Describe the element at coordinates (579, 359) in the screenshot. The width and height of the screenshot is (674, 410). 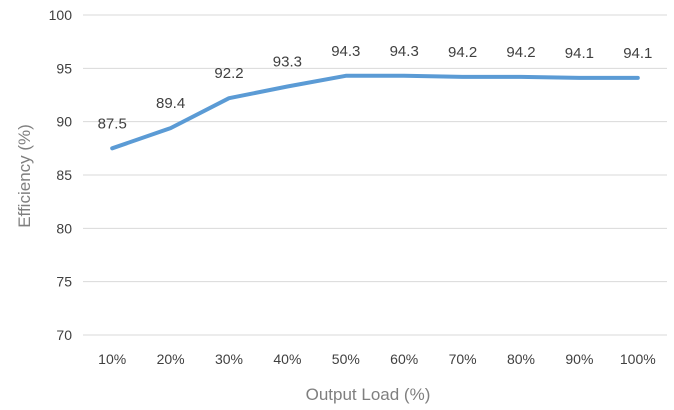
I see `x-tick-label: 90%` at that location.